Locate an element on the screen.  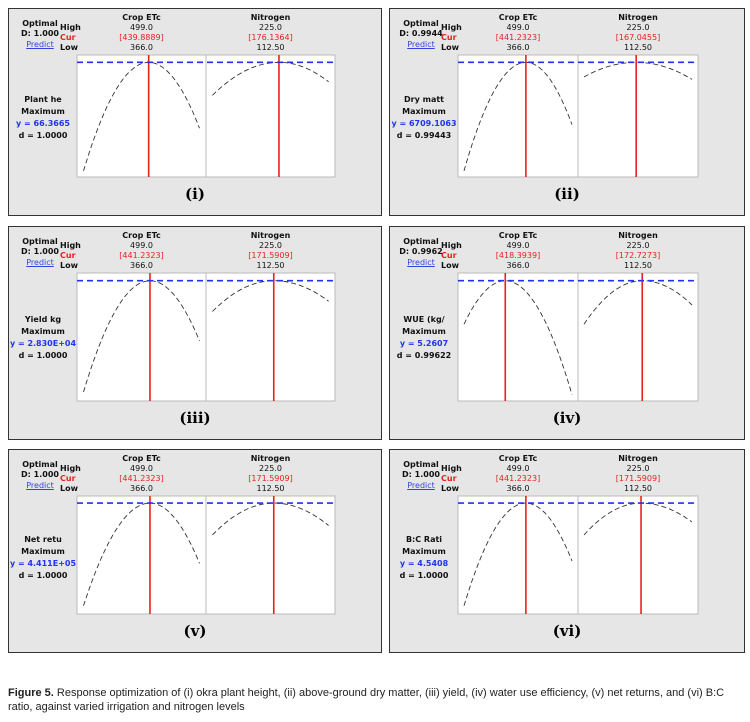
factor-current: [439.8889] is located at coordinates (141, 37).